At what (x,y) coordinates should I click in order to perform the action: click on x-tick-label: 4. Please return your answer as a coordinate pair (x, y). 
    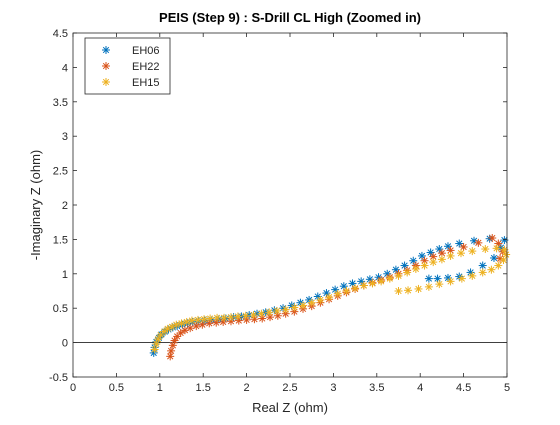
    Looking at the image, I should click on (420, 388).